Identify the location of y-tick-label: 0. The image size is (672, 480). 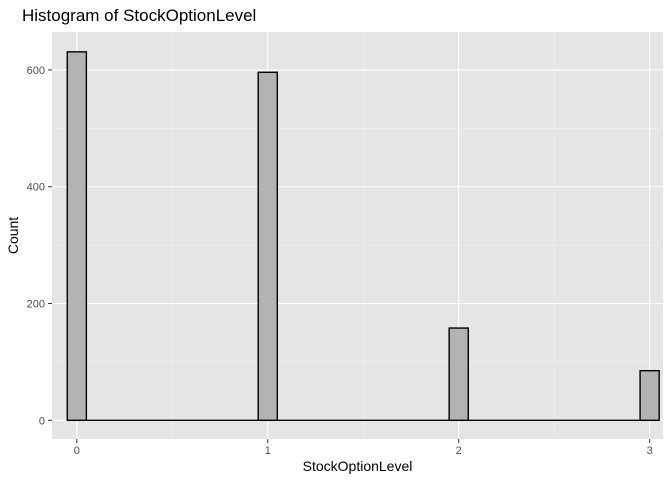
(42, 421).